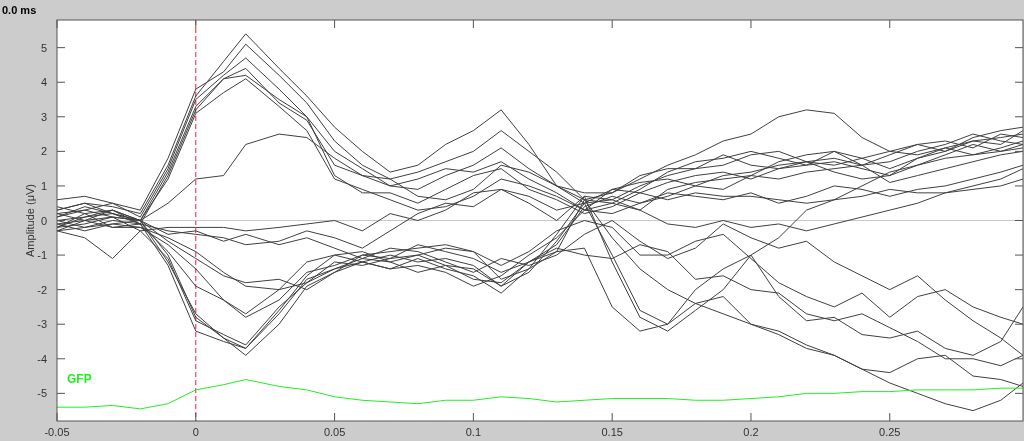 Image resolution: width=1024 pixels, height=441 pixels. Describe the element at coordinates (42, 358) in the screenshot. I see `y-tick-label: -4` at that location.